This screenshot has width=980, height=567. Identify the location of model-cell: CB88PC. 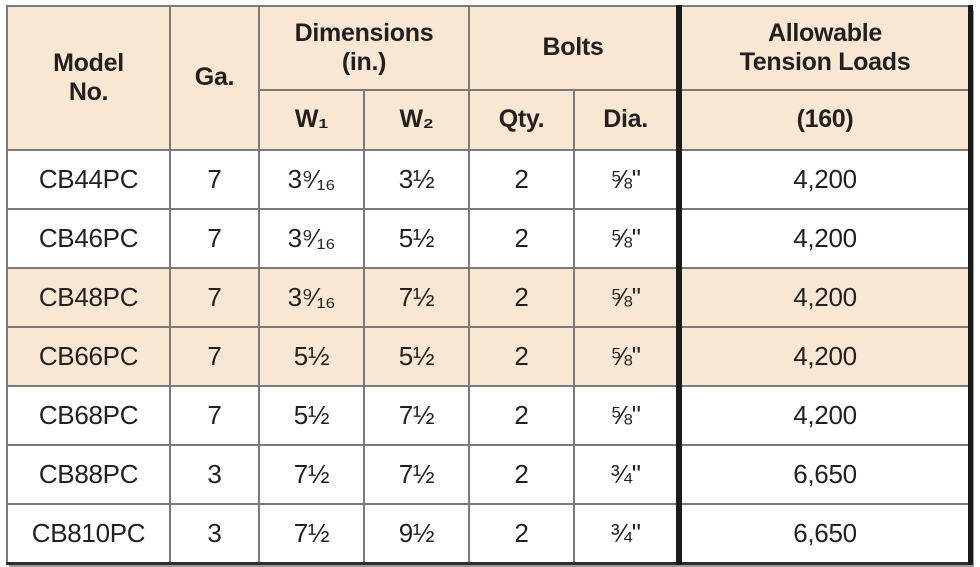
(88, 474).